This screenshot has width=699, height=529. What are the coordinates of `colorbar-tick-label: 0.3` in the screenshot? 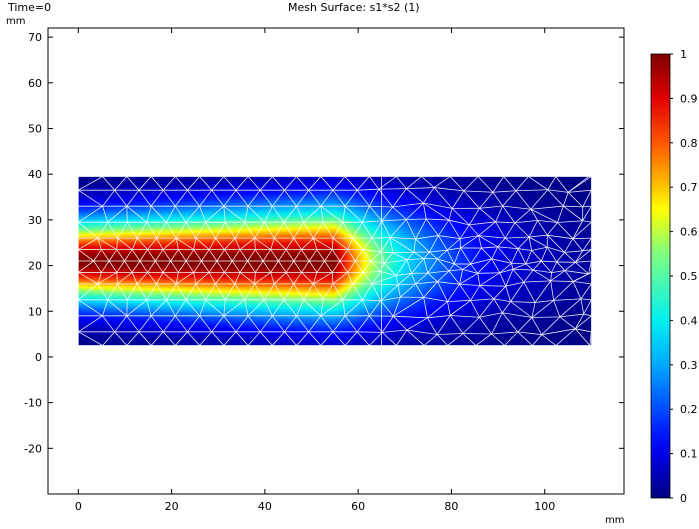 It's located at (689, 365).